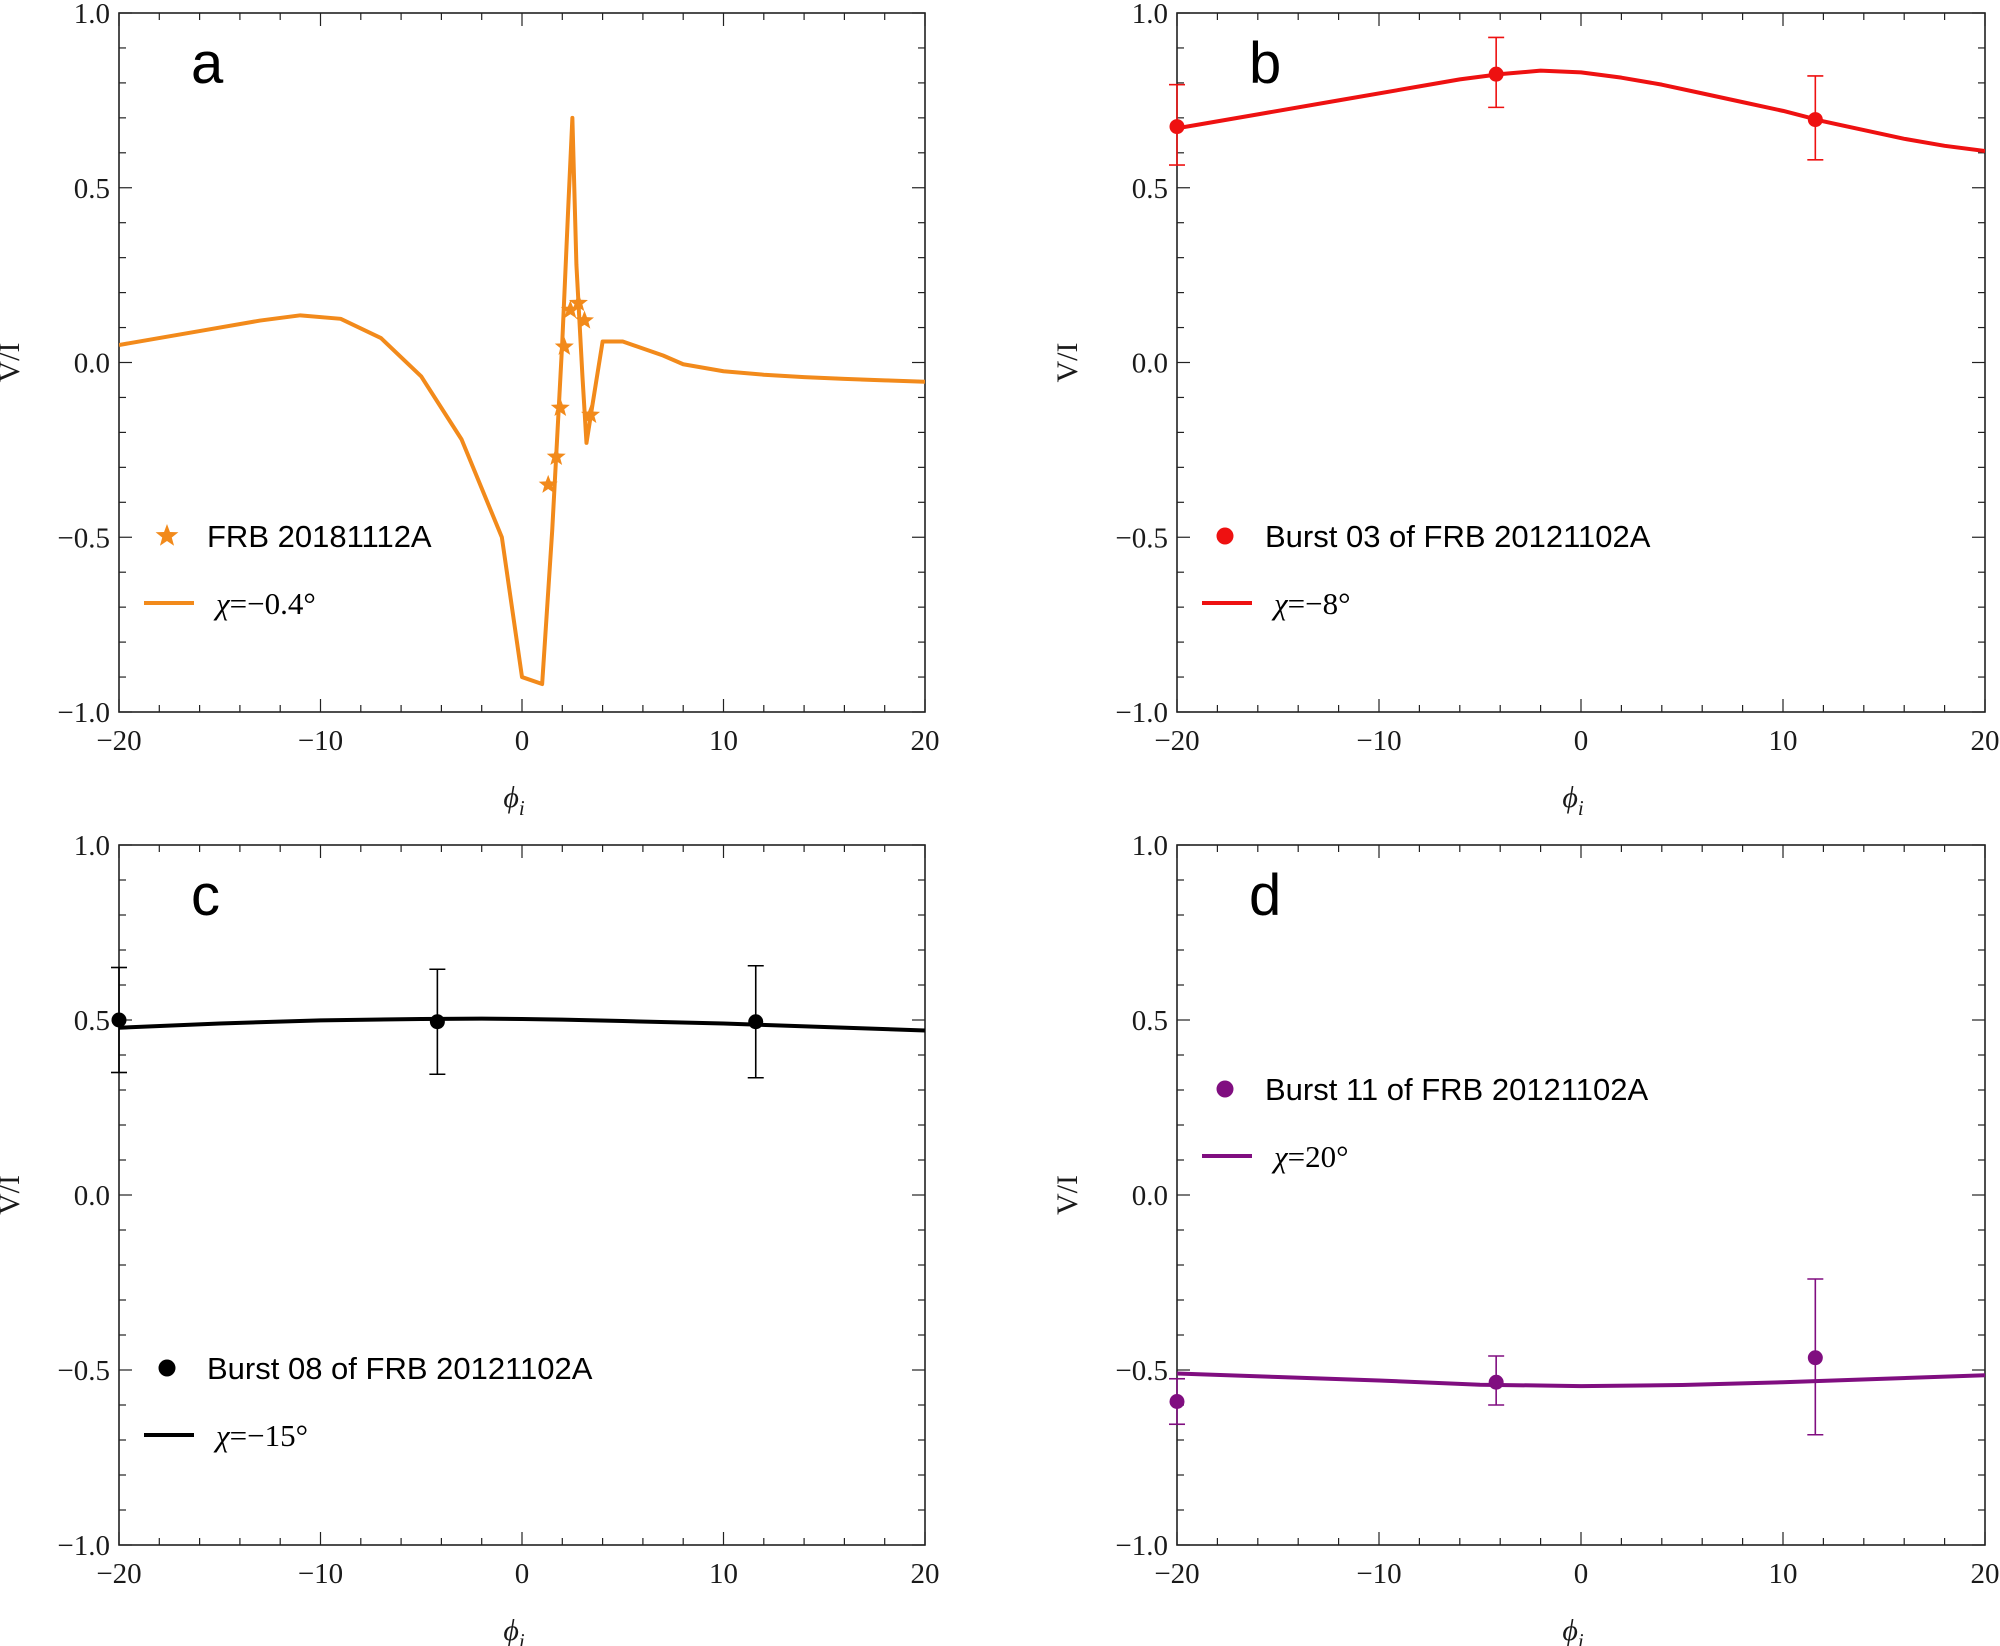 Image resolution: width=2000 pixels, height=1646 pixels. Describe the element at coordinates (1496, 1357) in the screenshot. I see `error-bars` at that location.